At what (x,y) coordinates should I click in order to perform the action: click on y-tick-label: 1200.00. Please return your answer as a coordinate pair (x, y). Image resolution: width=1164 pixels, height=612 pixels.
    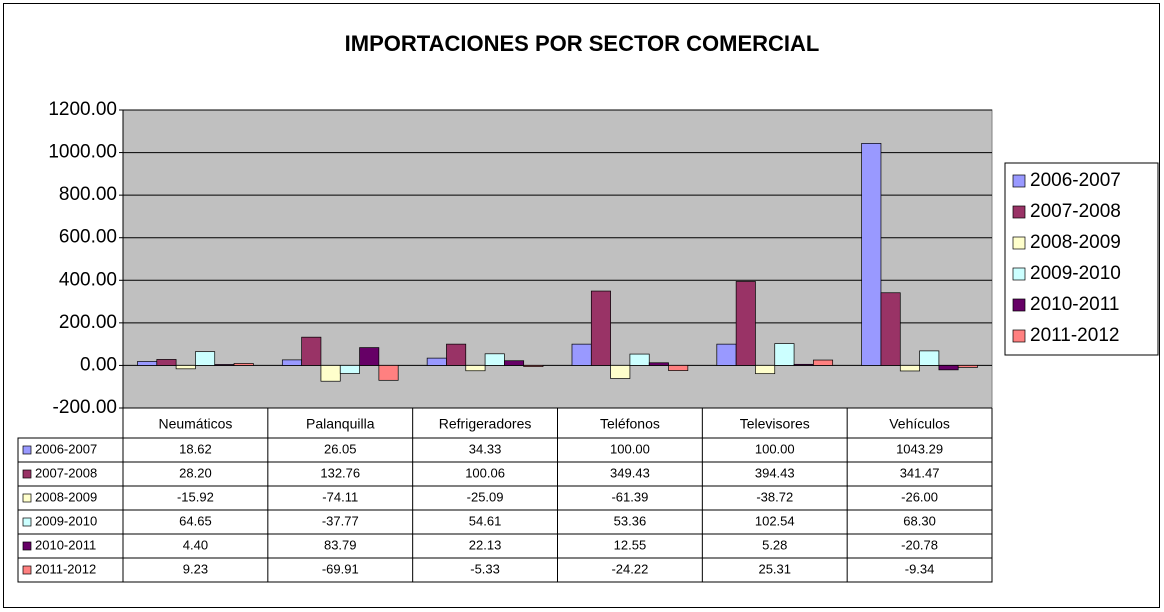
    Looking at the image, I should click on (82, 109).